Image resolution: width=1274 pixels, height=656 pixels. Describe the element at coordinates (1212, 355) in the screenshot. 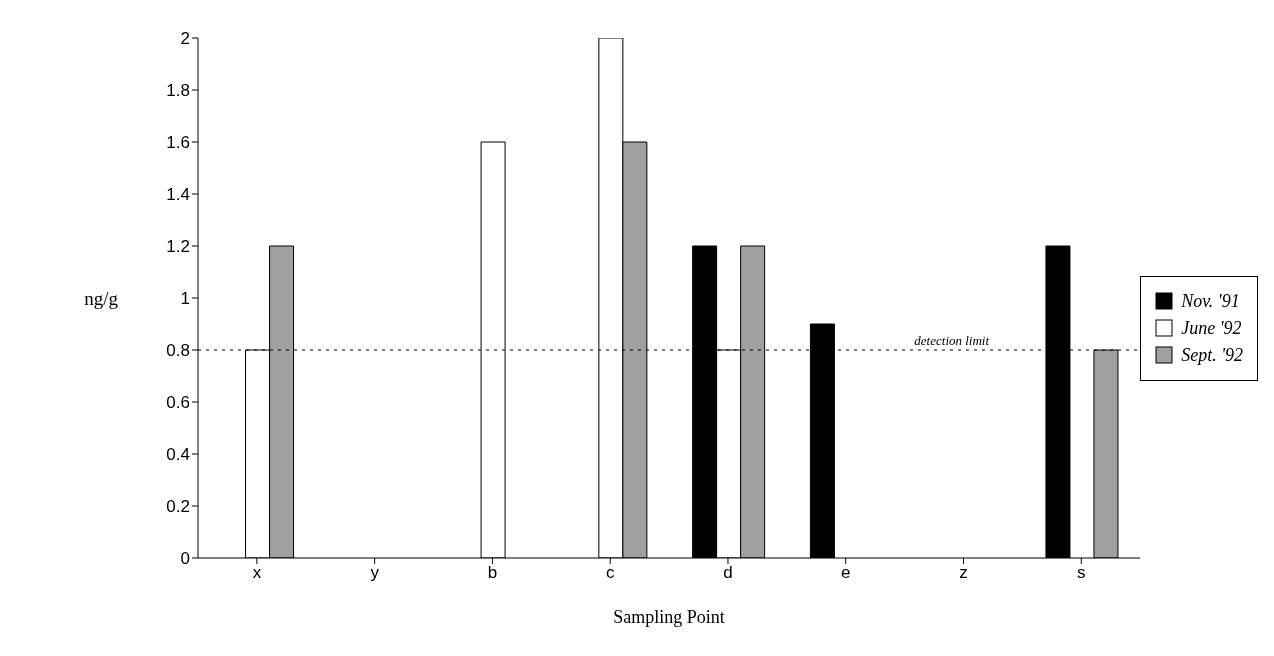

I see `legend-label: Sept. '92` at that location.